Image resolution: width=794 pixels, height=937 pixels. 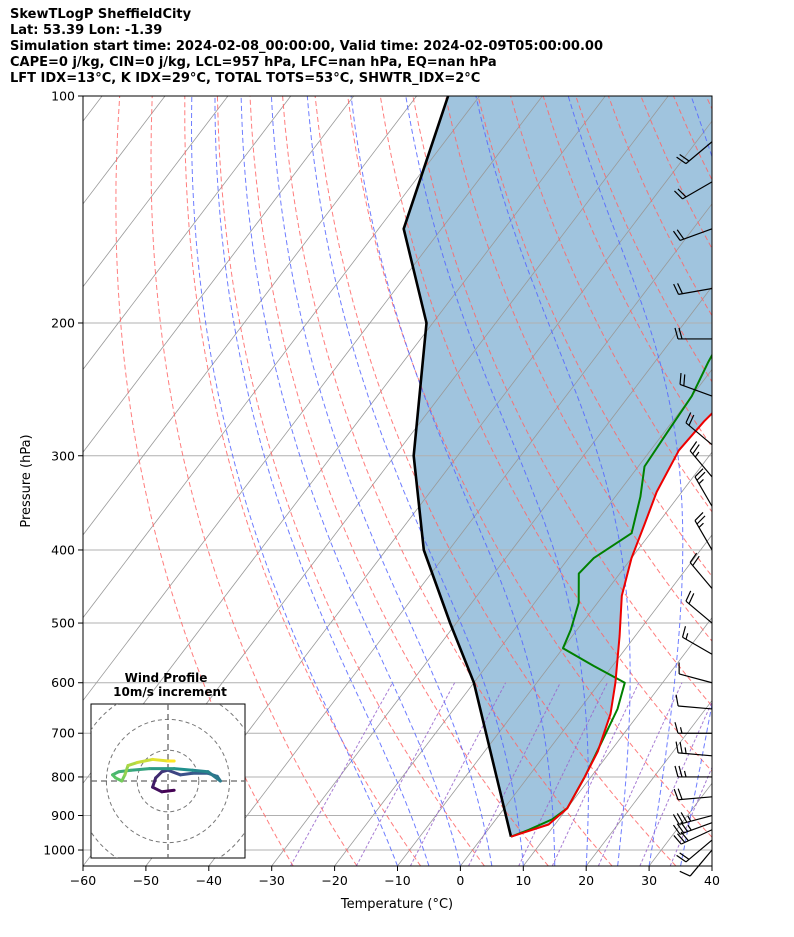 What do you see at coordinates (396, 904) in the screenshot?
I see `x-axis-label: Temperature (°C)` at bounding box center [396, 904].